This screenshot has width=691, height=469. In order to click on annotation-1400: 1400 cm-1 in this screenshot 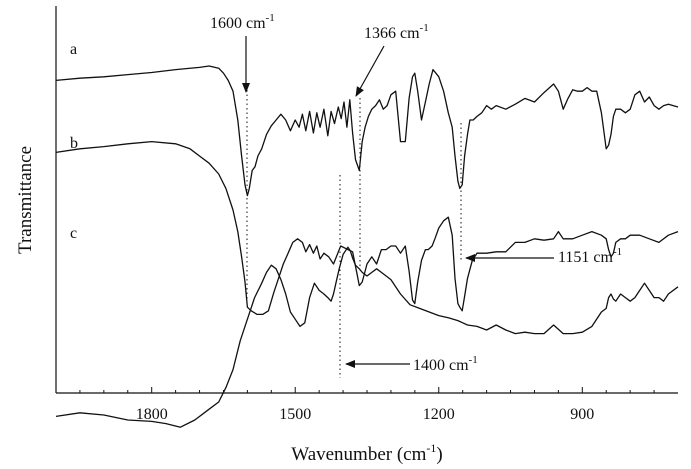, I will do `click(411, 364)`.